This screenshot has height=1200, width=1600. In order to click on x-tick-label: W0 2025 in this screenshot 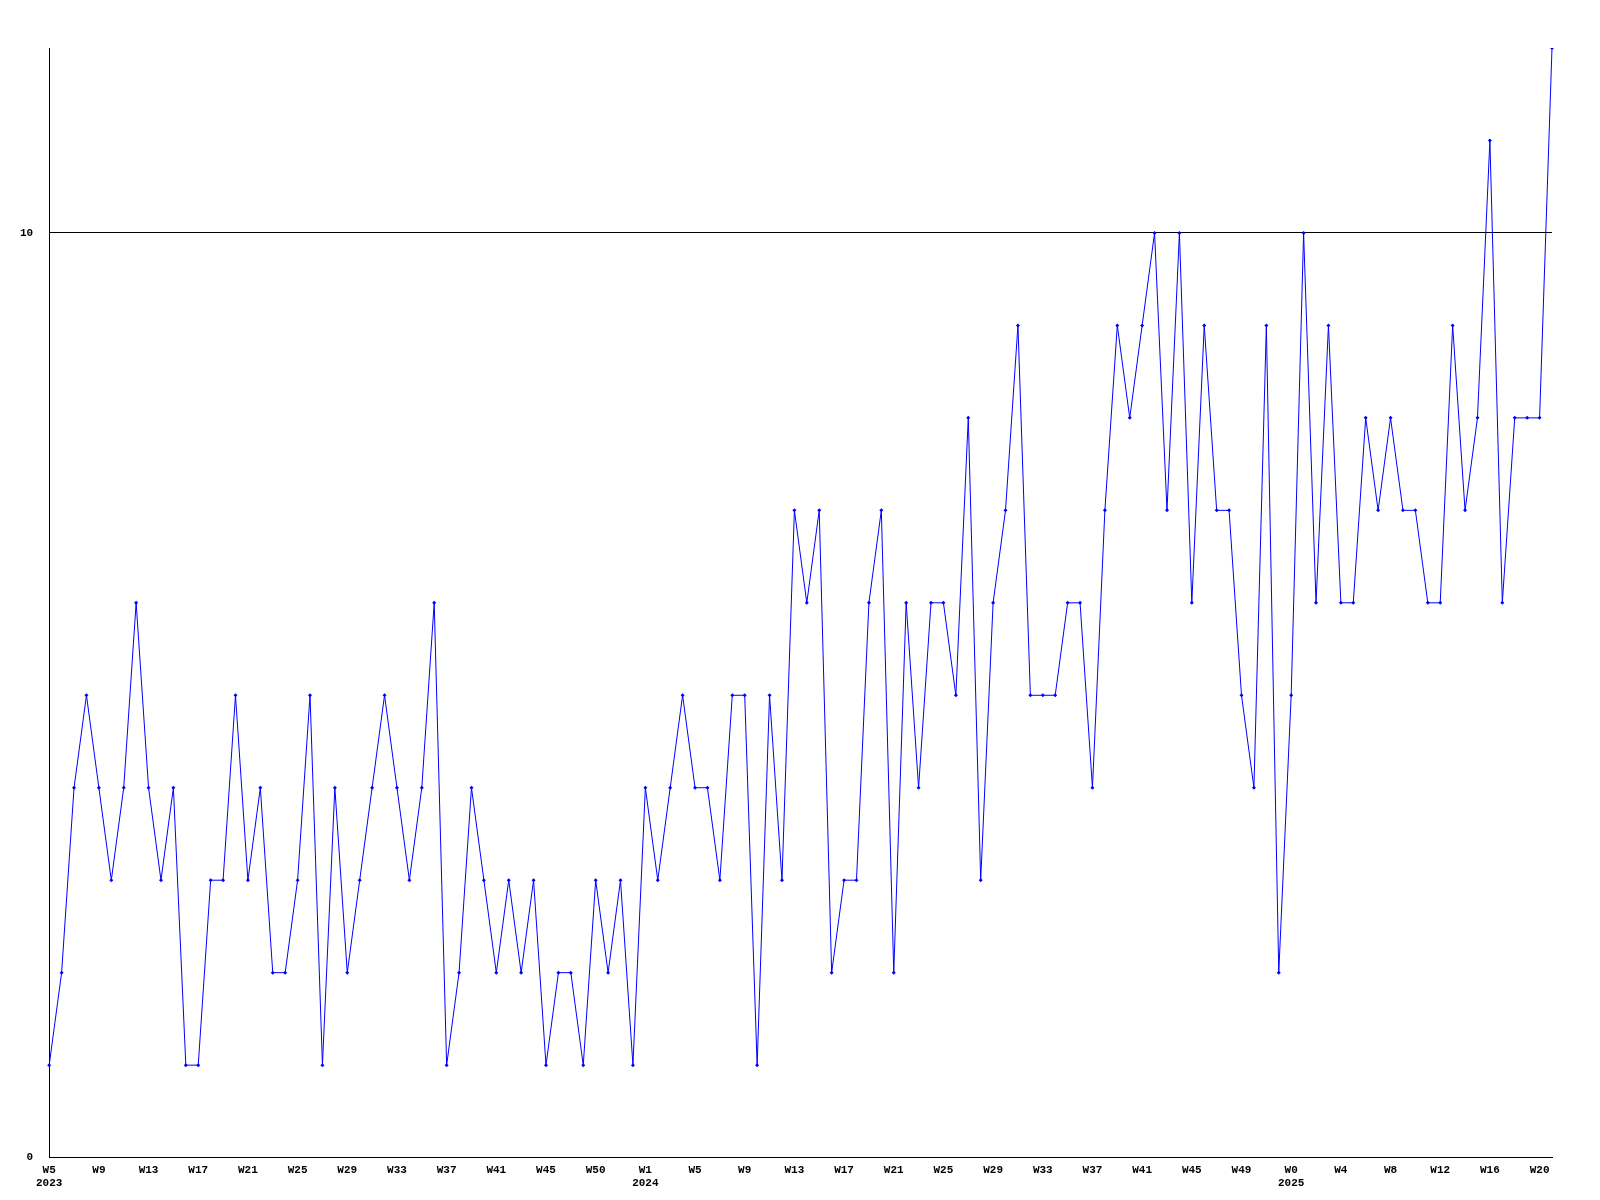, I will do `click(1291, 1176)`.